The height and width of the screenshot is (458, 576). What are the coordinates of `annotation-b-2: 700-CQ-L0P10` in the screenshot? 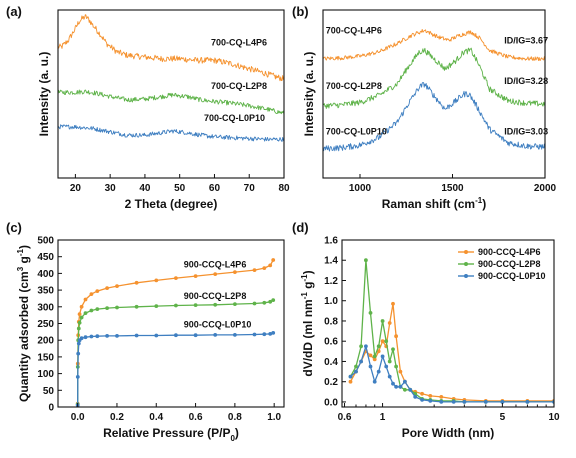 It's located at (356, 131).